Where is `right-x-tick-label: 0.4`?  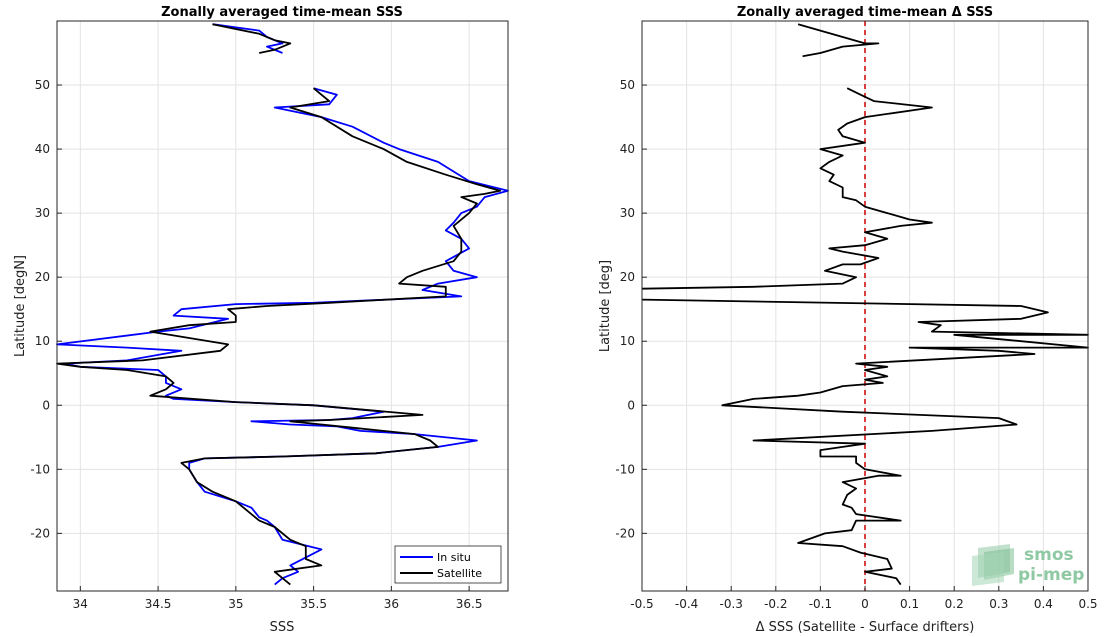 right-x-tick-label: 0.4 is located at coordinates (1043, 604).